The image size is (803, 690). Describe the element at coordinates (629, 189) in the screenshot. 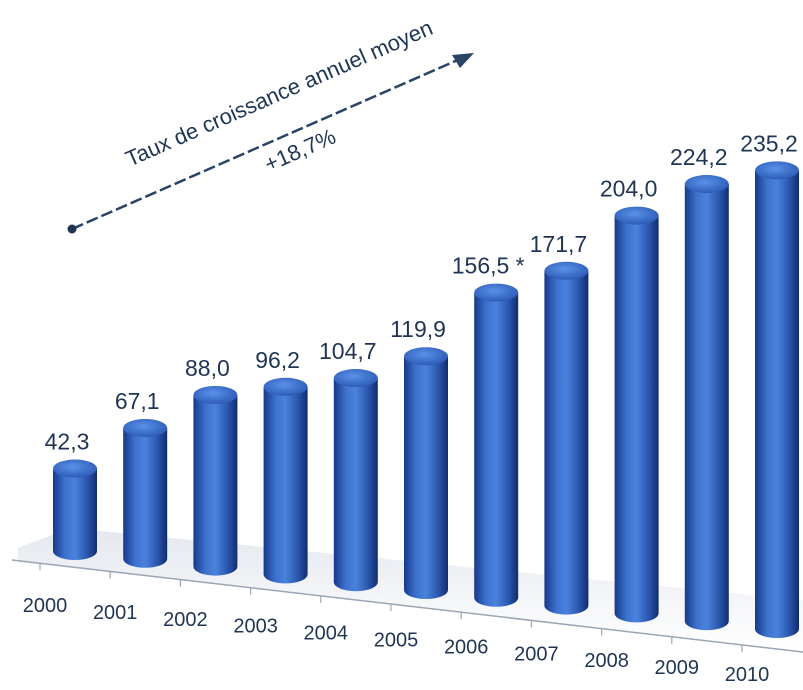

I see `value-label: 204,0` at that location.